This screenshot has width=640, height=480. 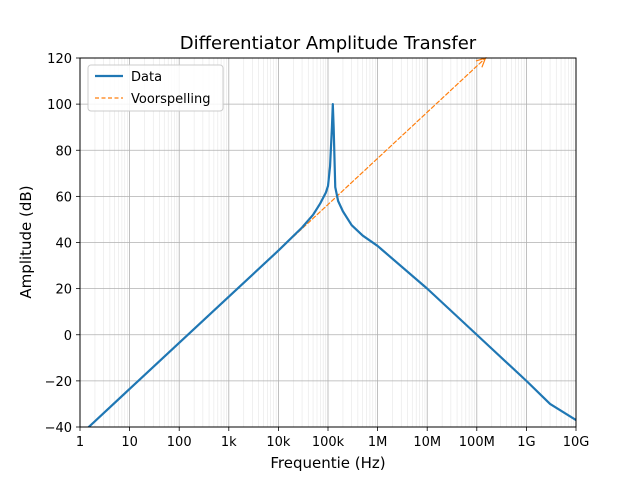 What do you see at coordinates (179, 442) in the screenshot?
I see `x-tick-label: 100` at bounding box center [179, 442].